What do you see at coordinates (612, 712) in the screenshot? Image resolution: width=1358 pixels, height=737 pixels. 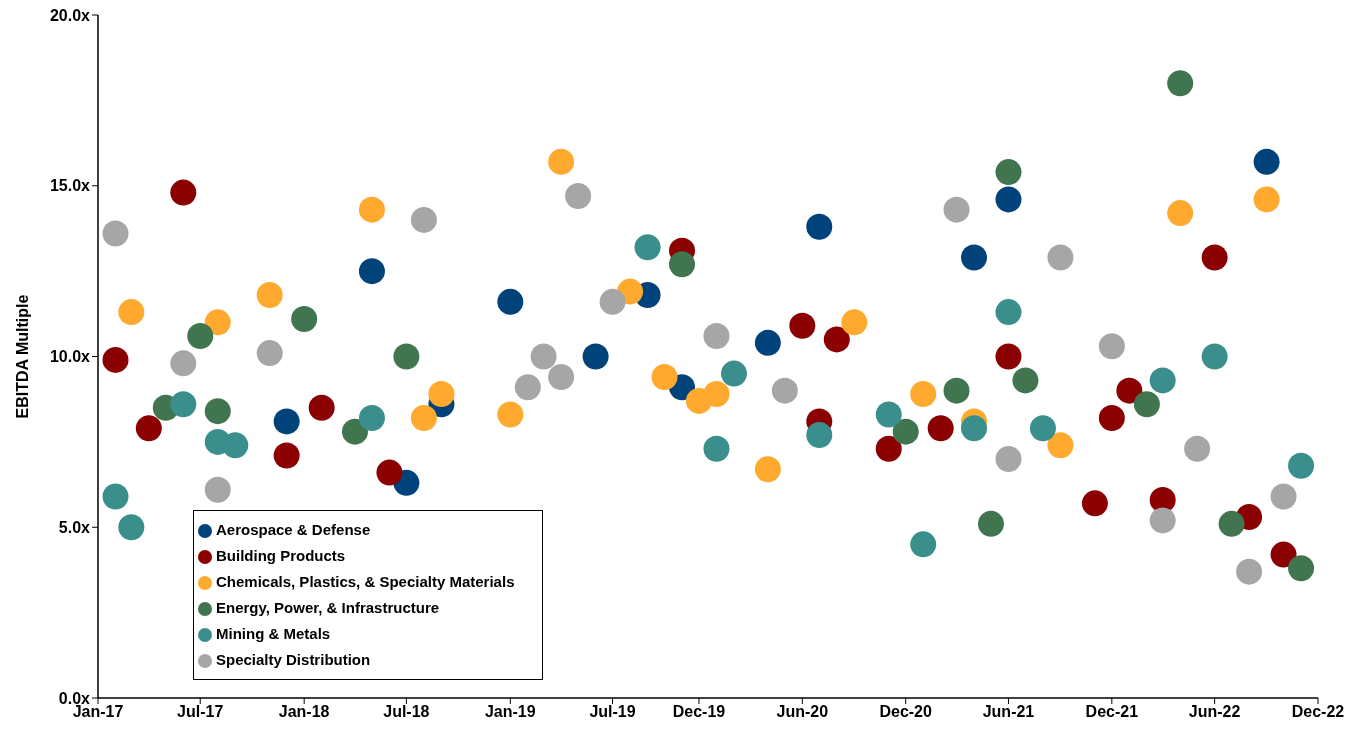 I see `x-tick-label: Jul-19` at bounding box center [612, 712].